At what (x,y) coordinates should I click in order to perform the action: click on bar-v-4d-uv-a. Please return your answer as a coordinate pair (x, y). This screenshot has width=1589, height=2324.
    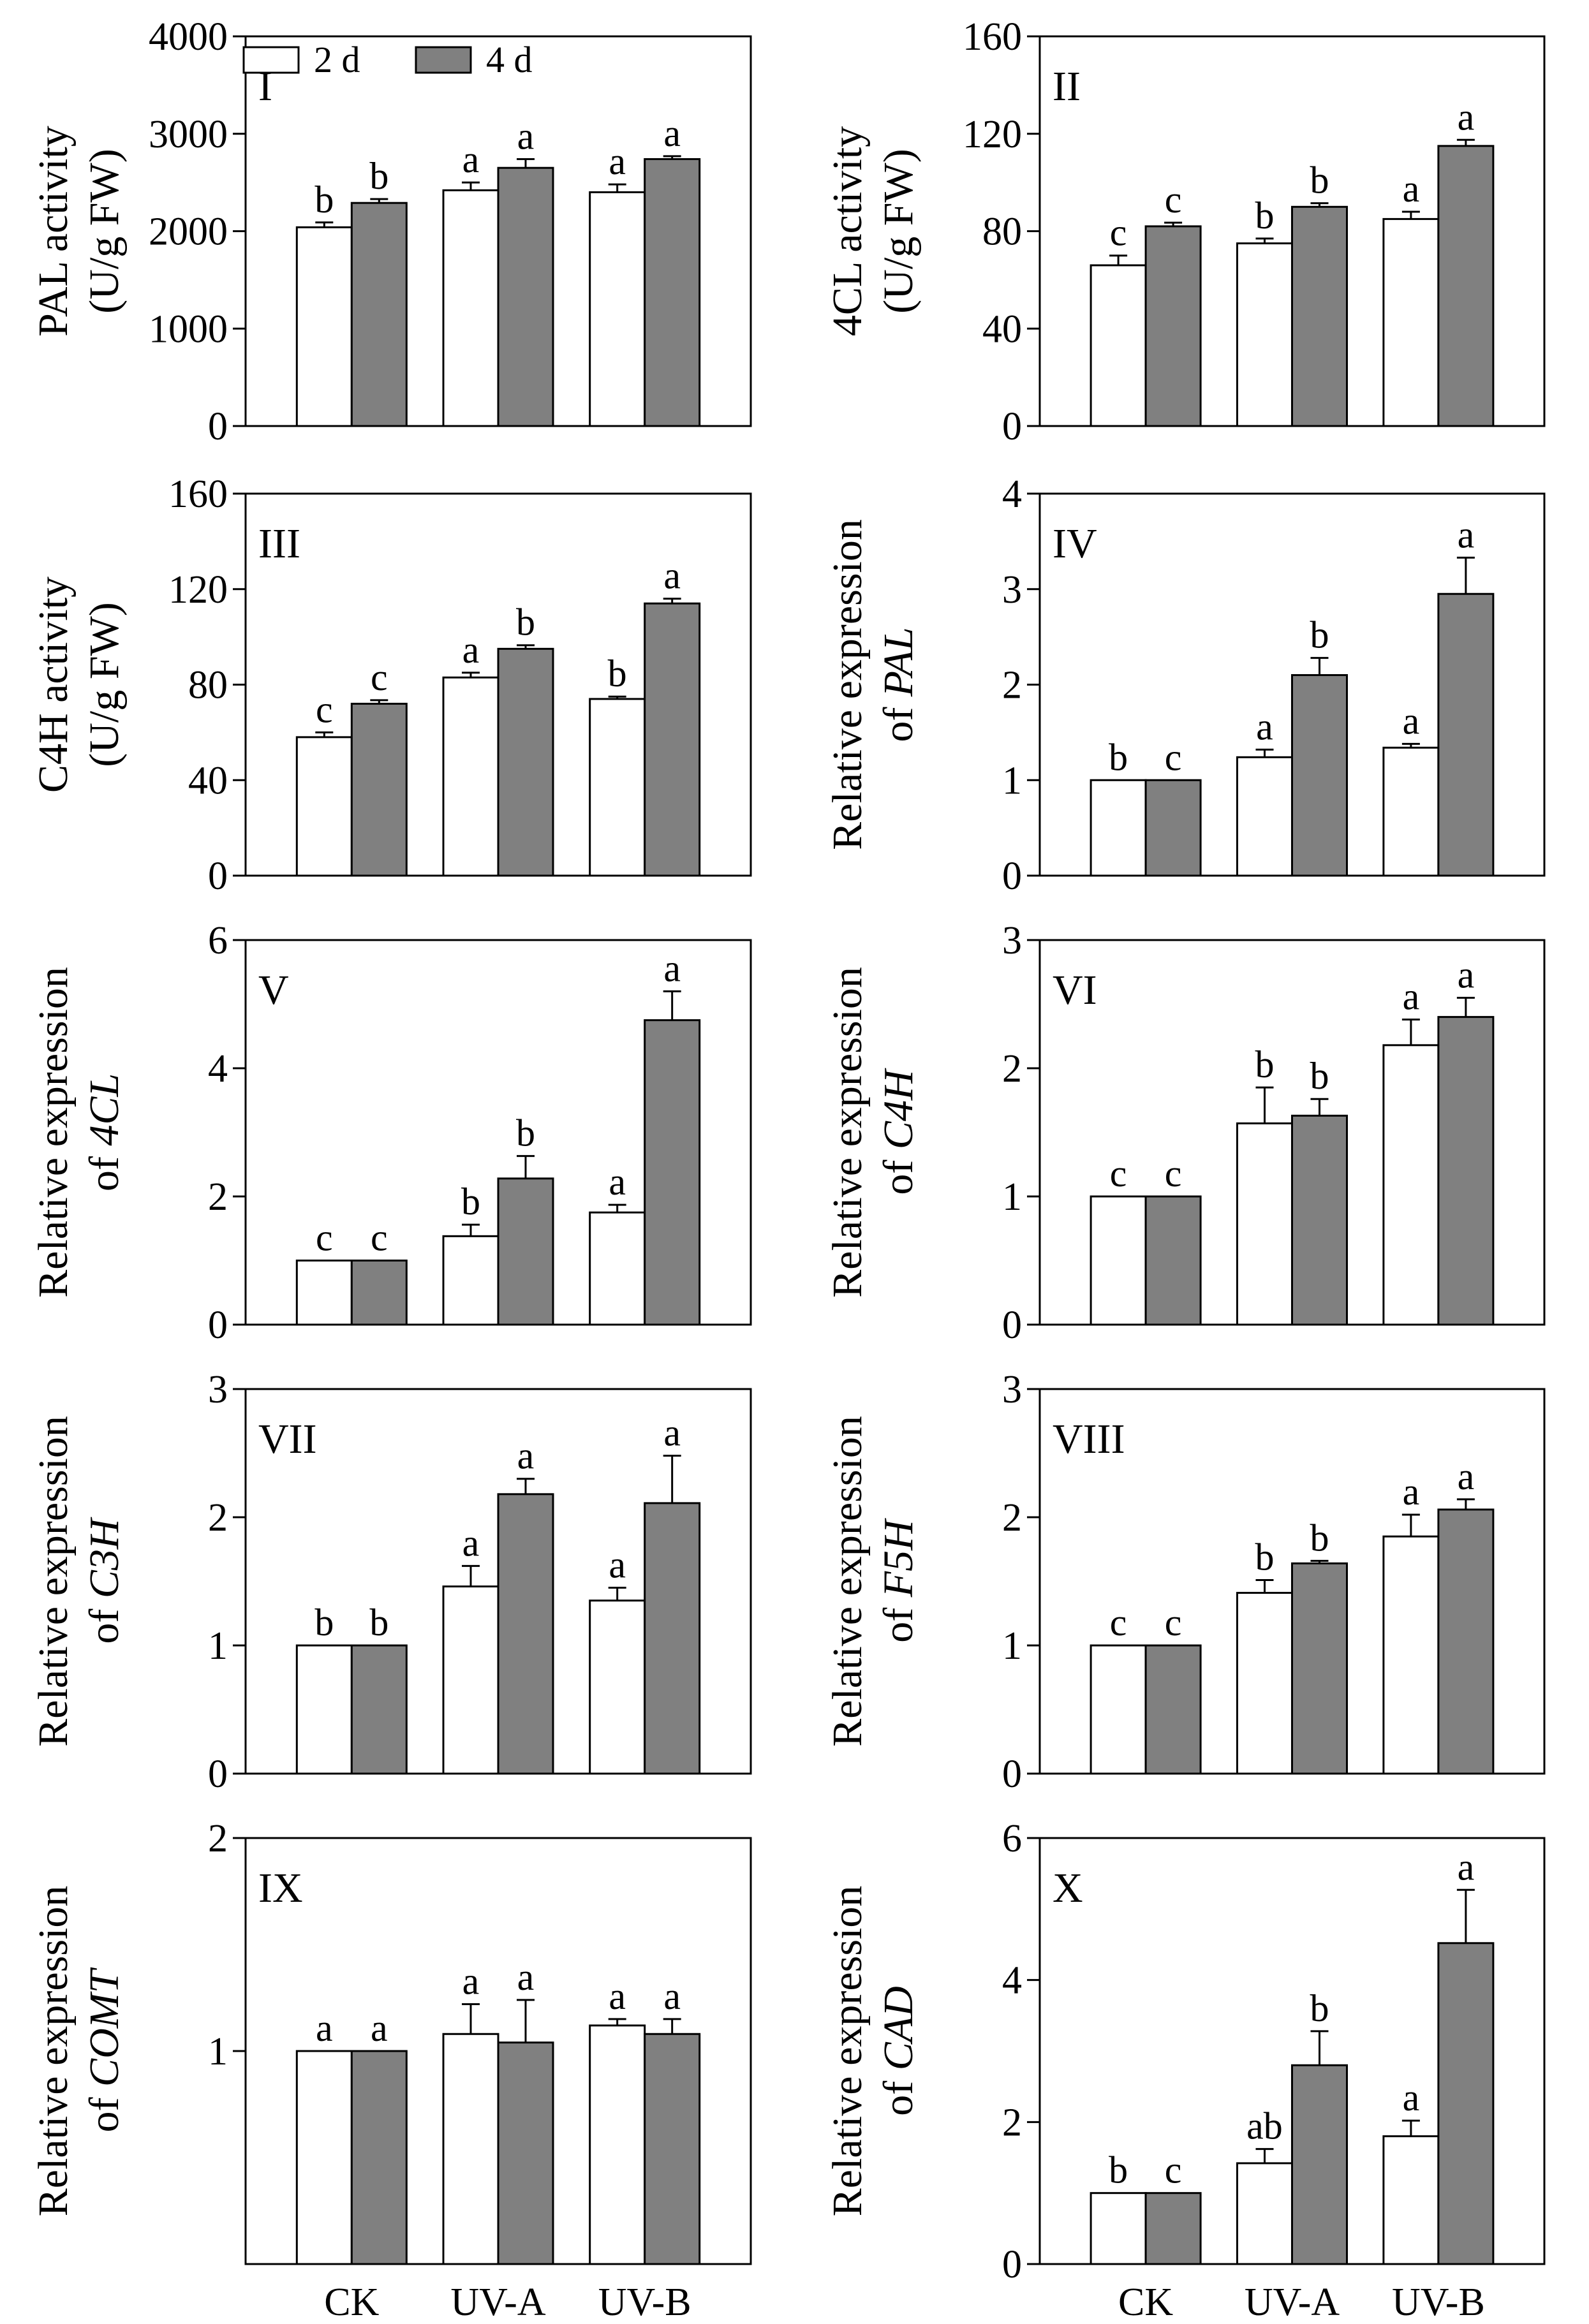
    Looking at the image, I should click on (525, 1252).